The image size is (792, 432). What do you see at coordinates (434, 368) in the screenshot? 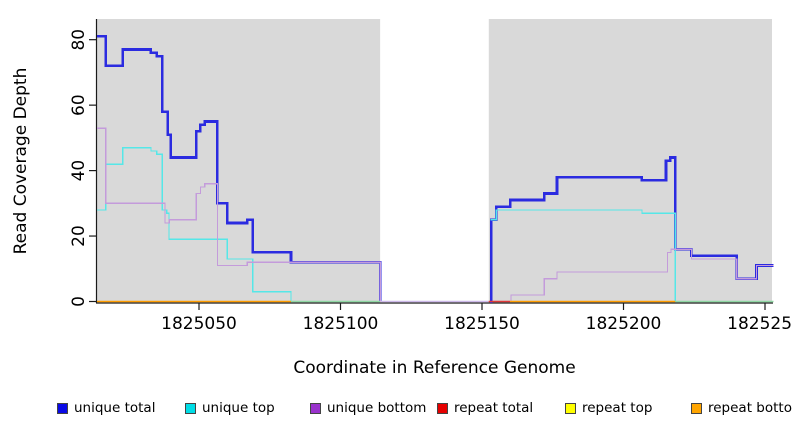
I see `x-axis-title: Coordinate in Reference Genome` at bounding box center [434, 368].